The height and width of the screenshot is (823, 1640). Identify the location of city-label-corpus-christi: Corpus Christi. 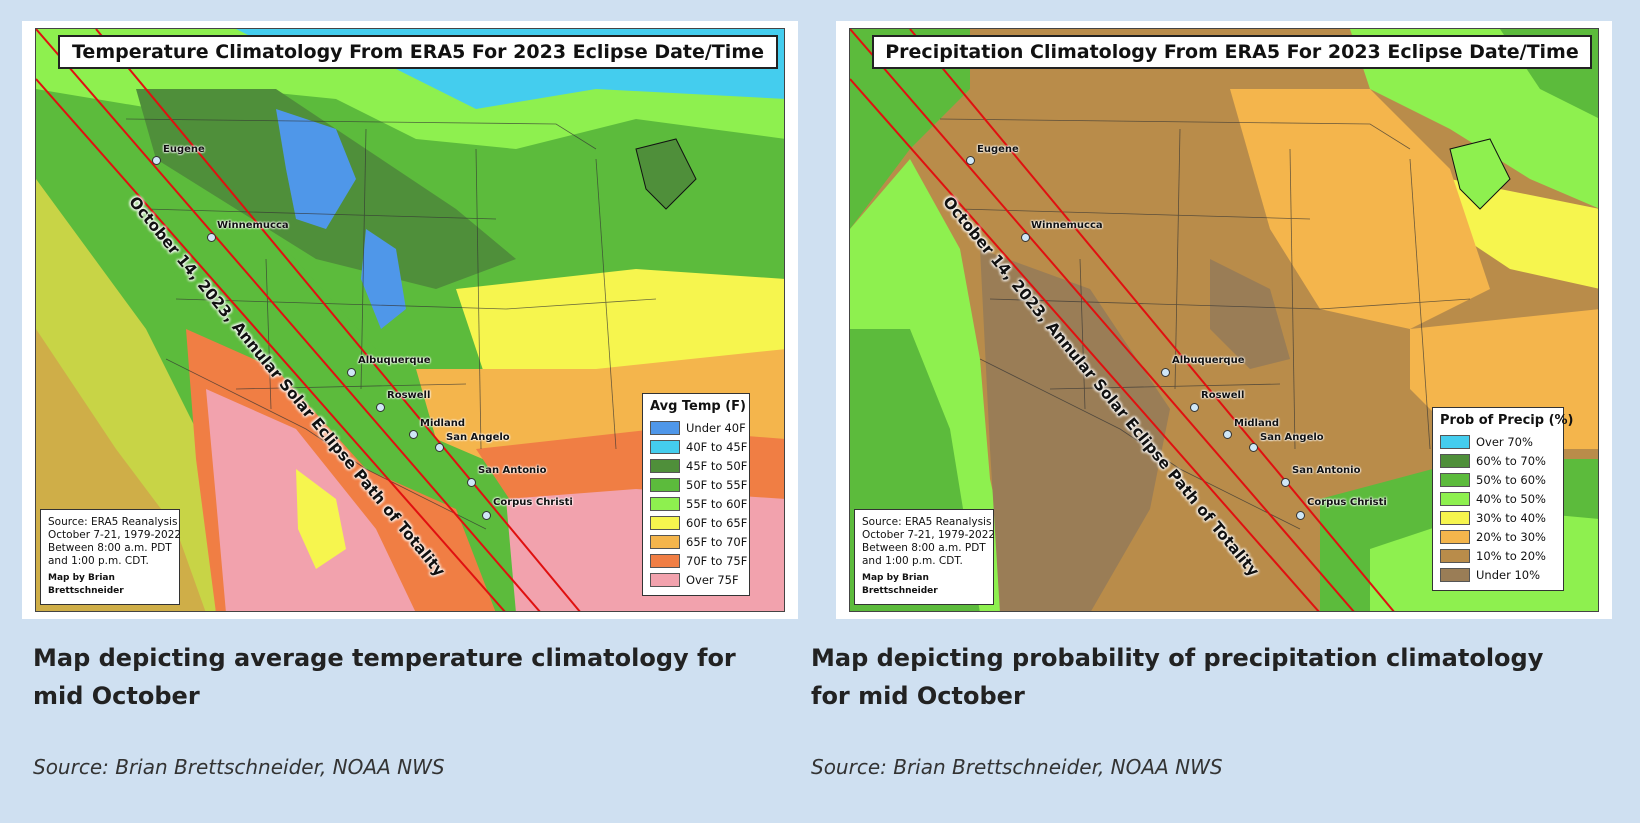
(533, 502).